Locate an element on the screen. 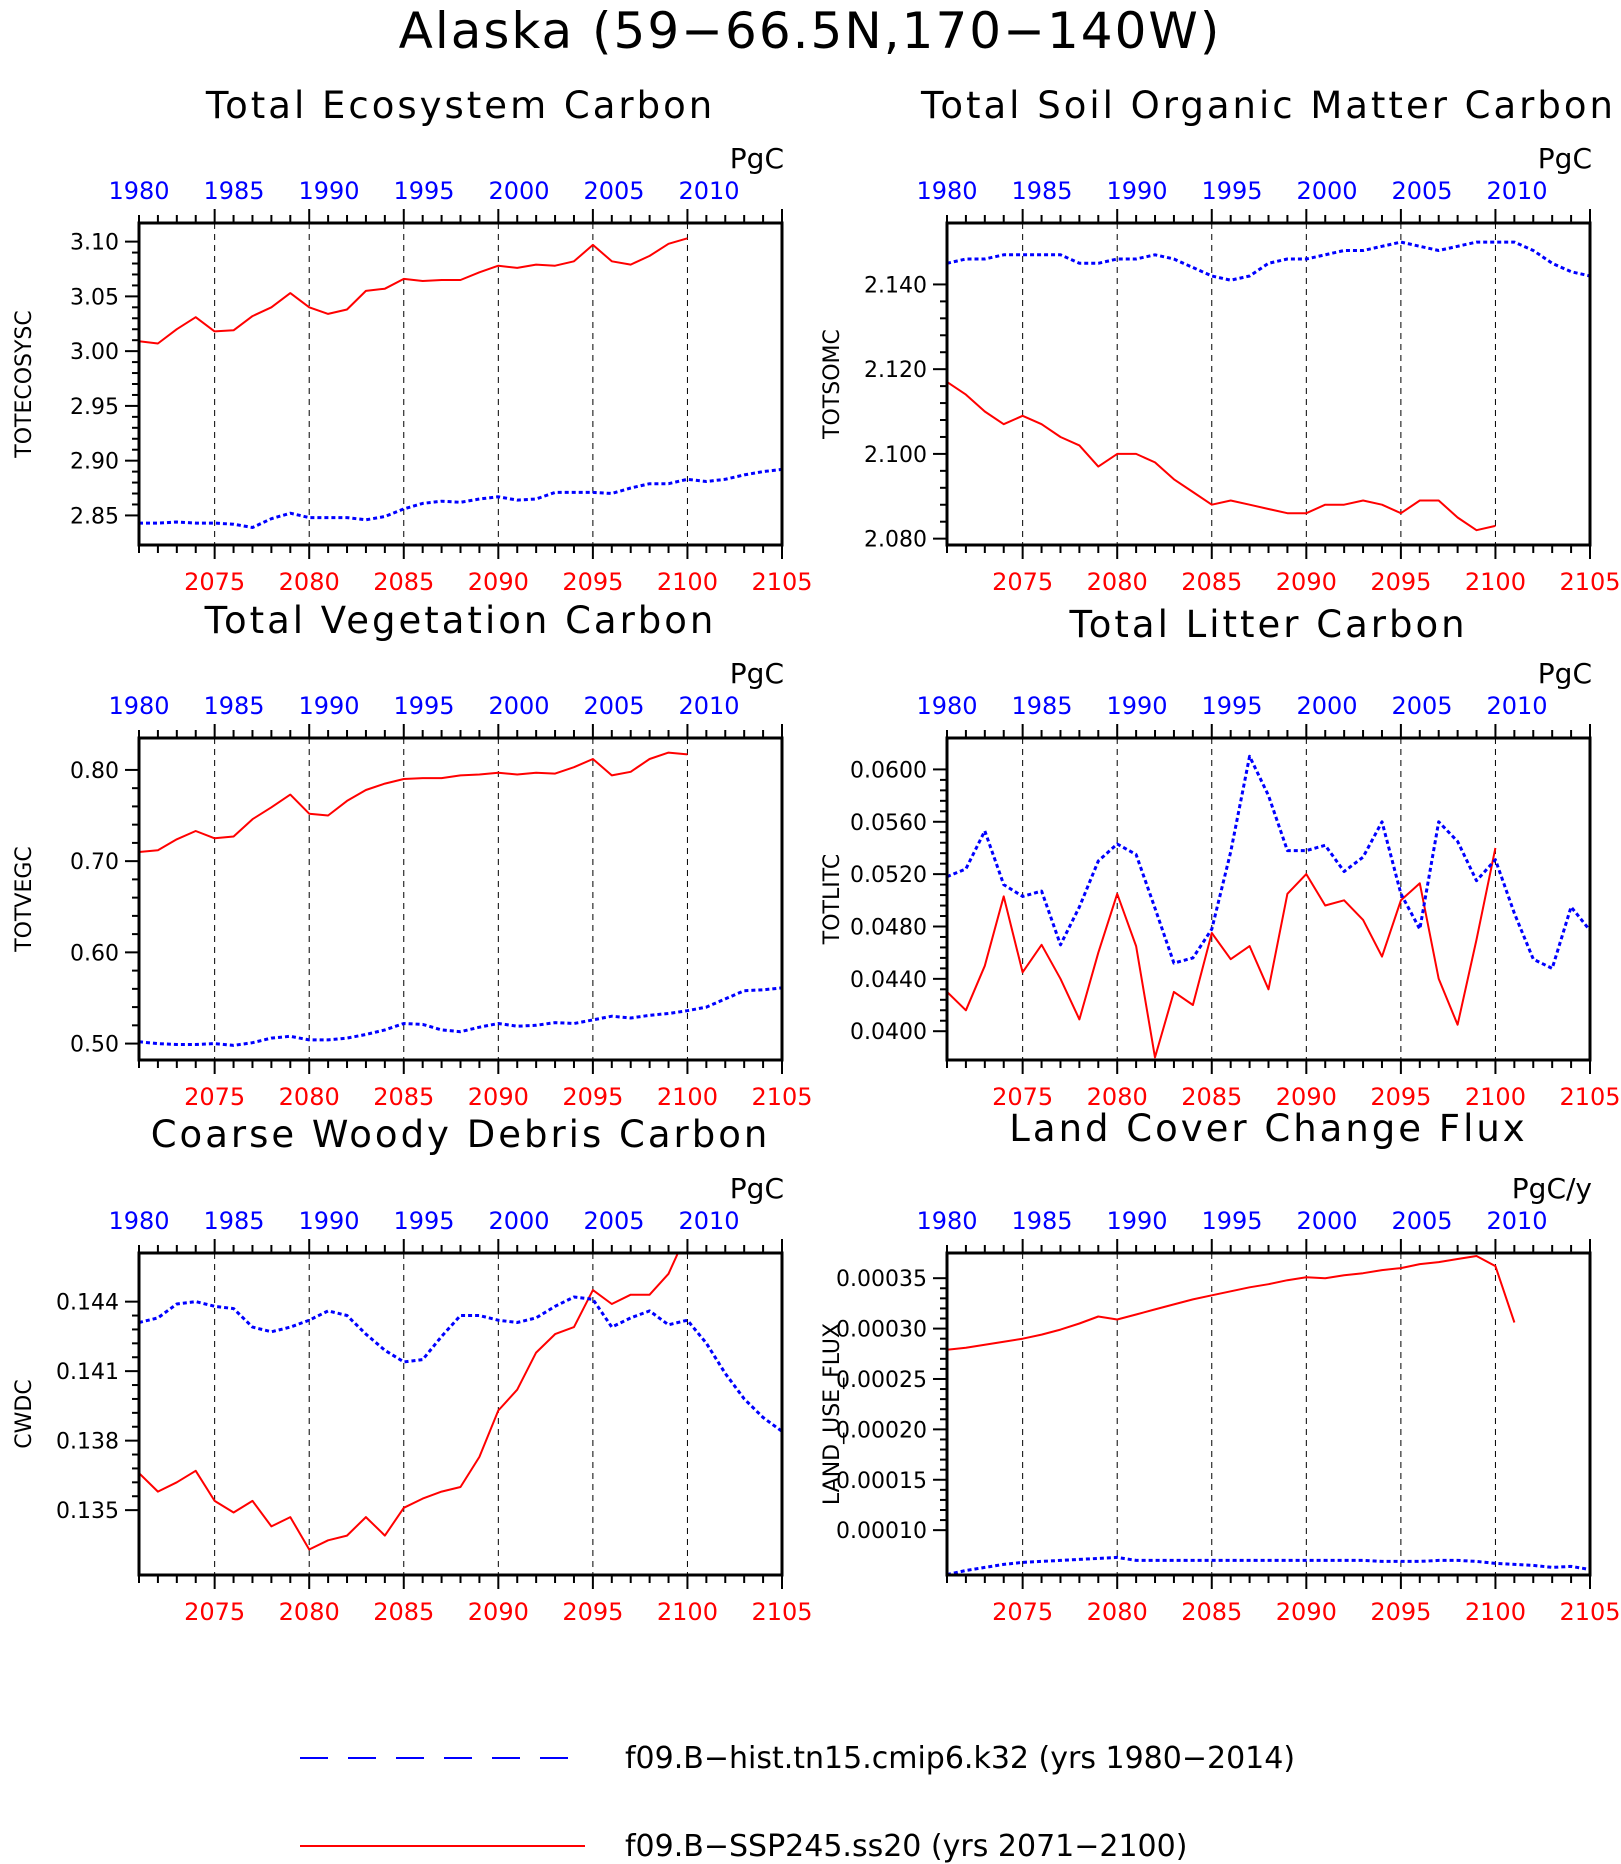  y-tick-label: 3.10 is located at coordinates (94, 243).